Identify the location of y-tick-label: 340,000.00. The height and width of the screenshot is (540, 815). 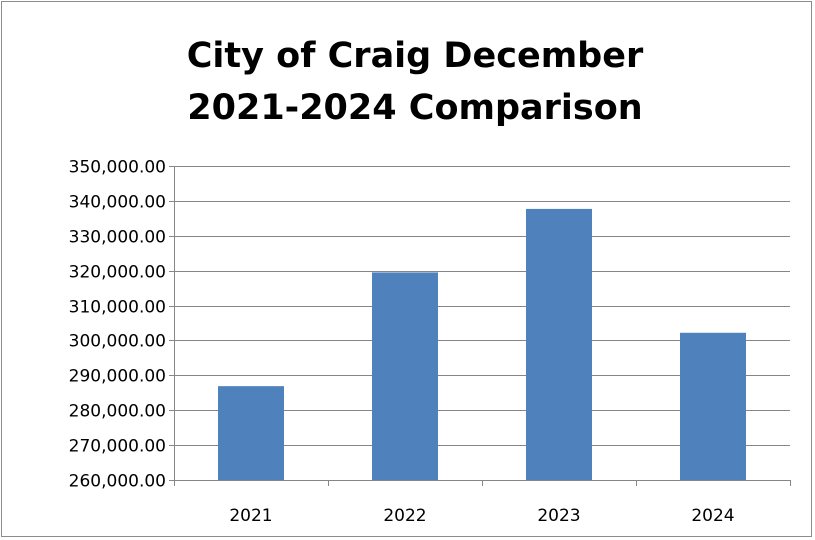
(117, 203).